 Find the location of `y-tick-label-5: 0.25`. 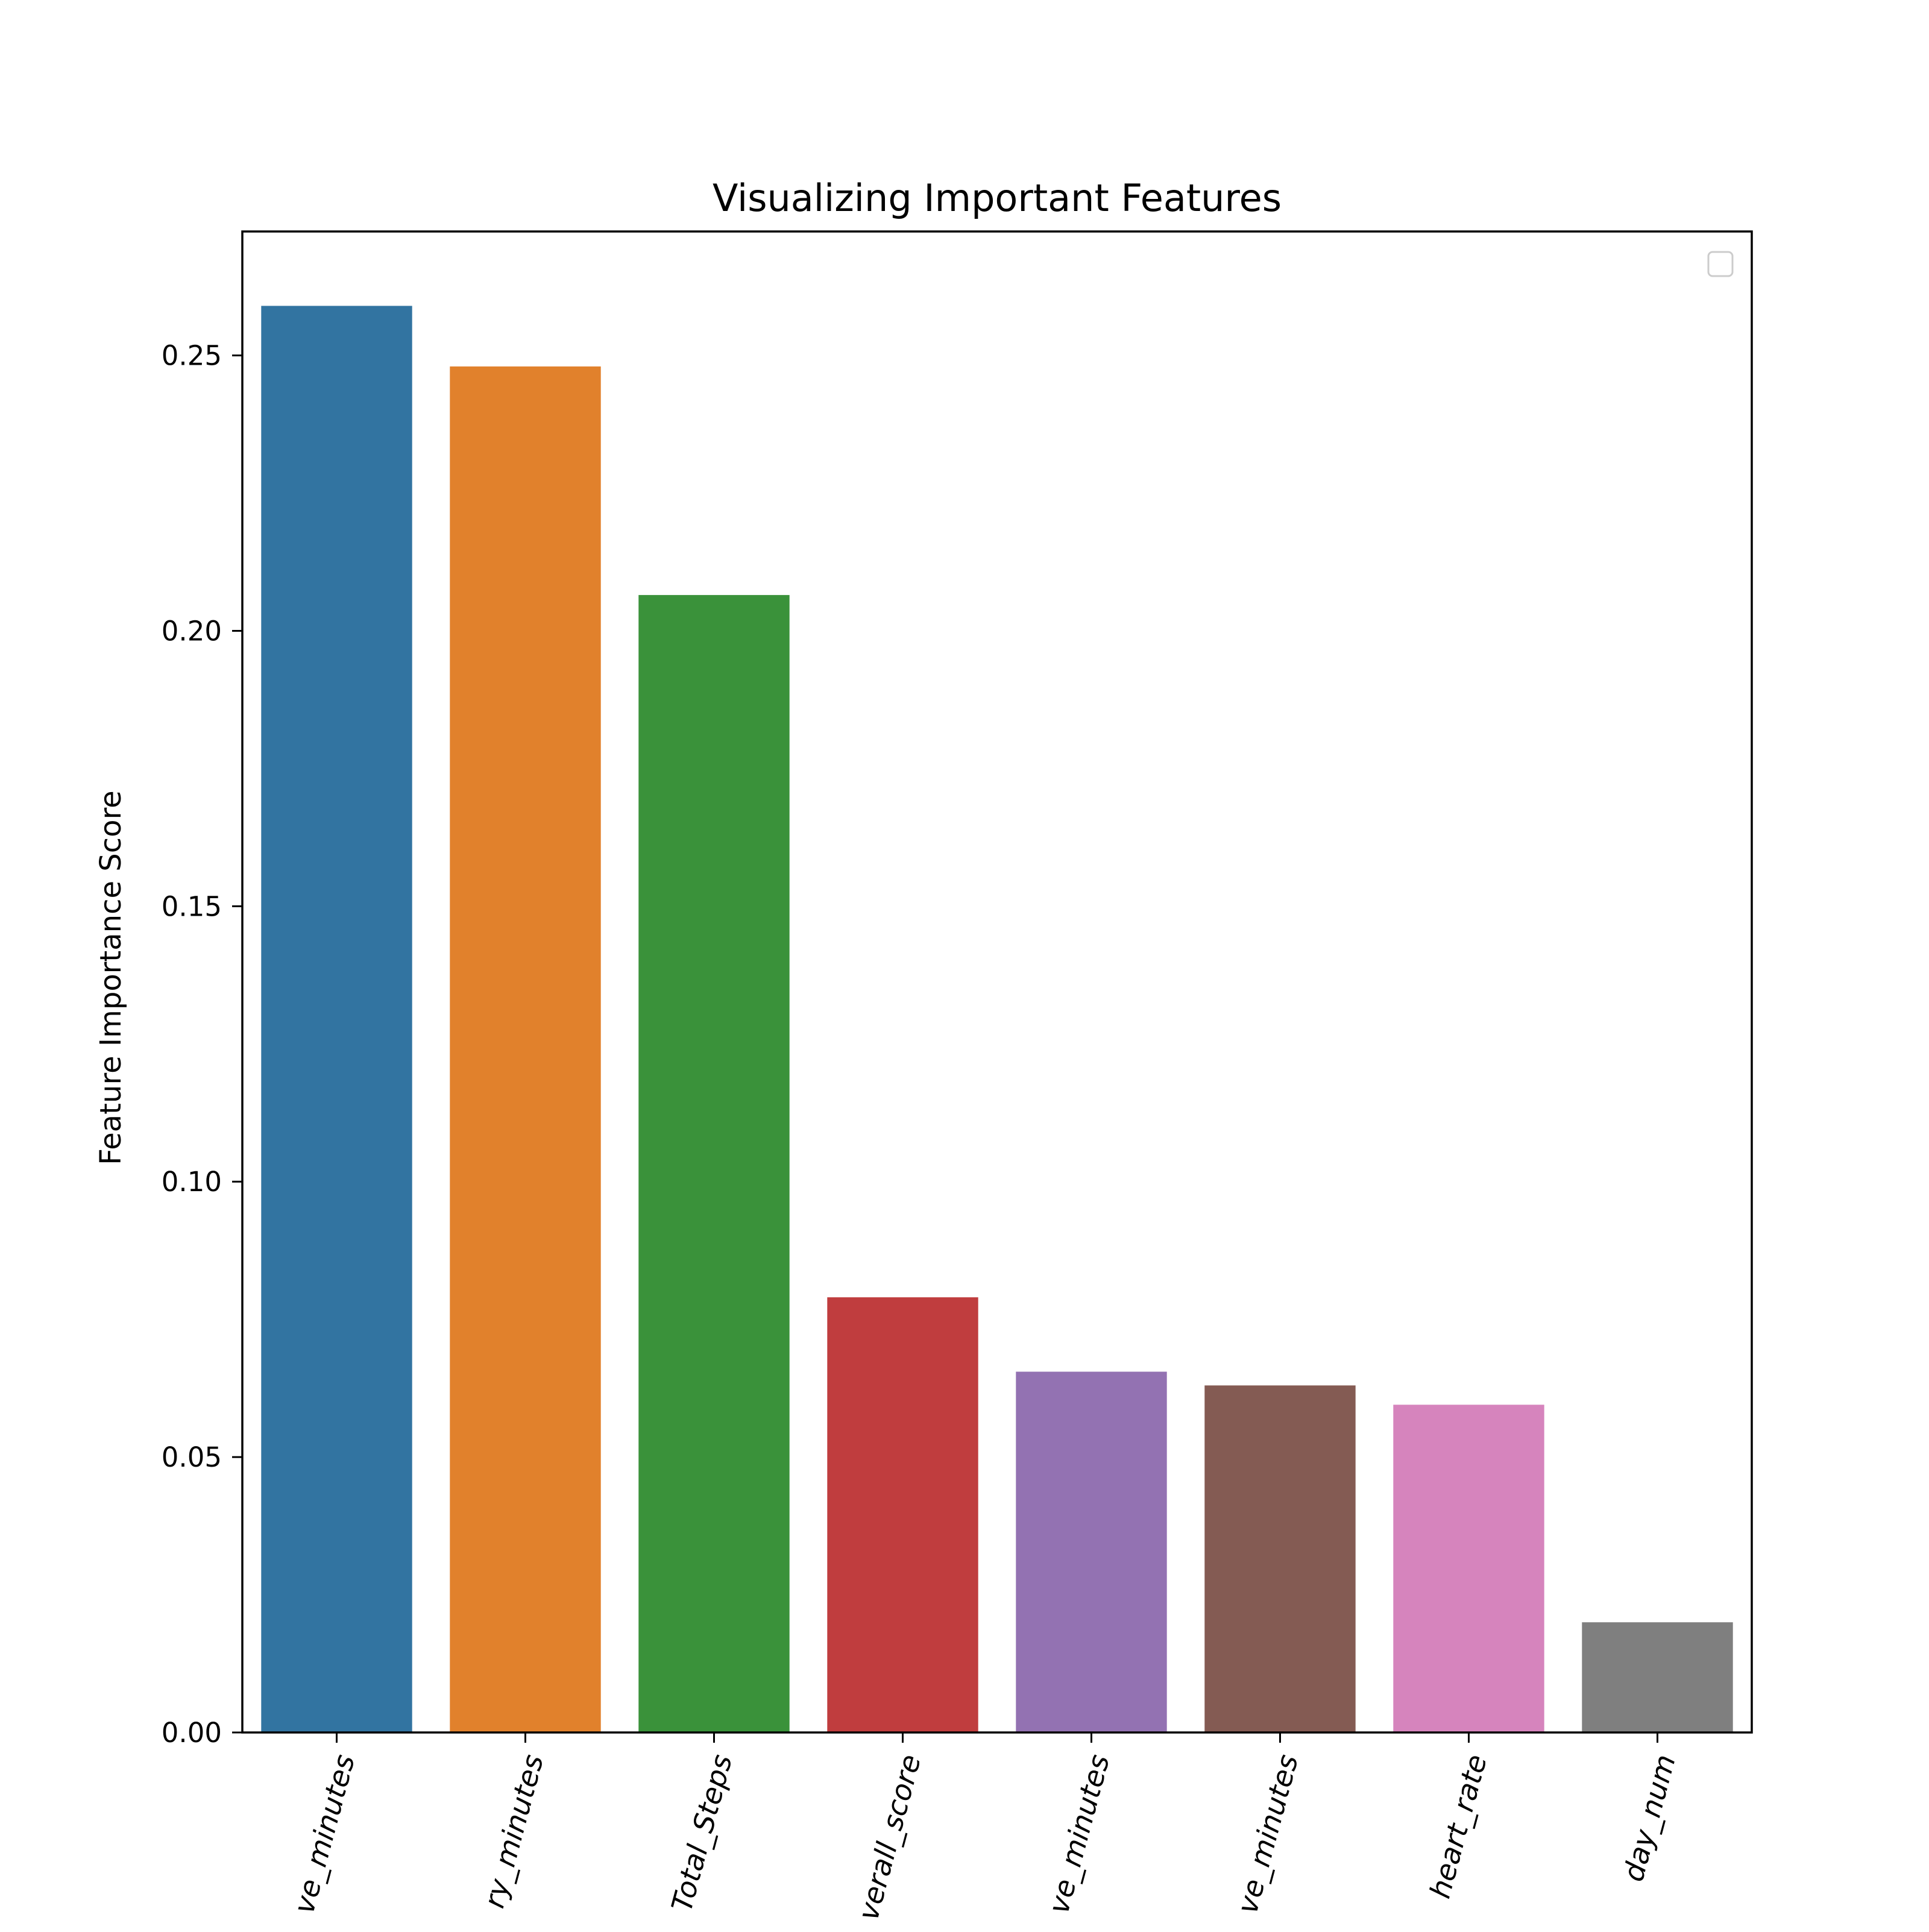

y-tick-label-5: 0.25 is located at coordinates (192, 356).